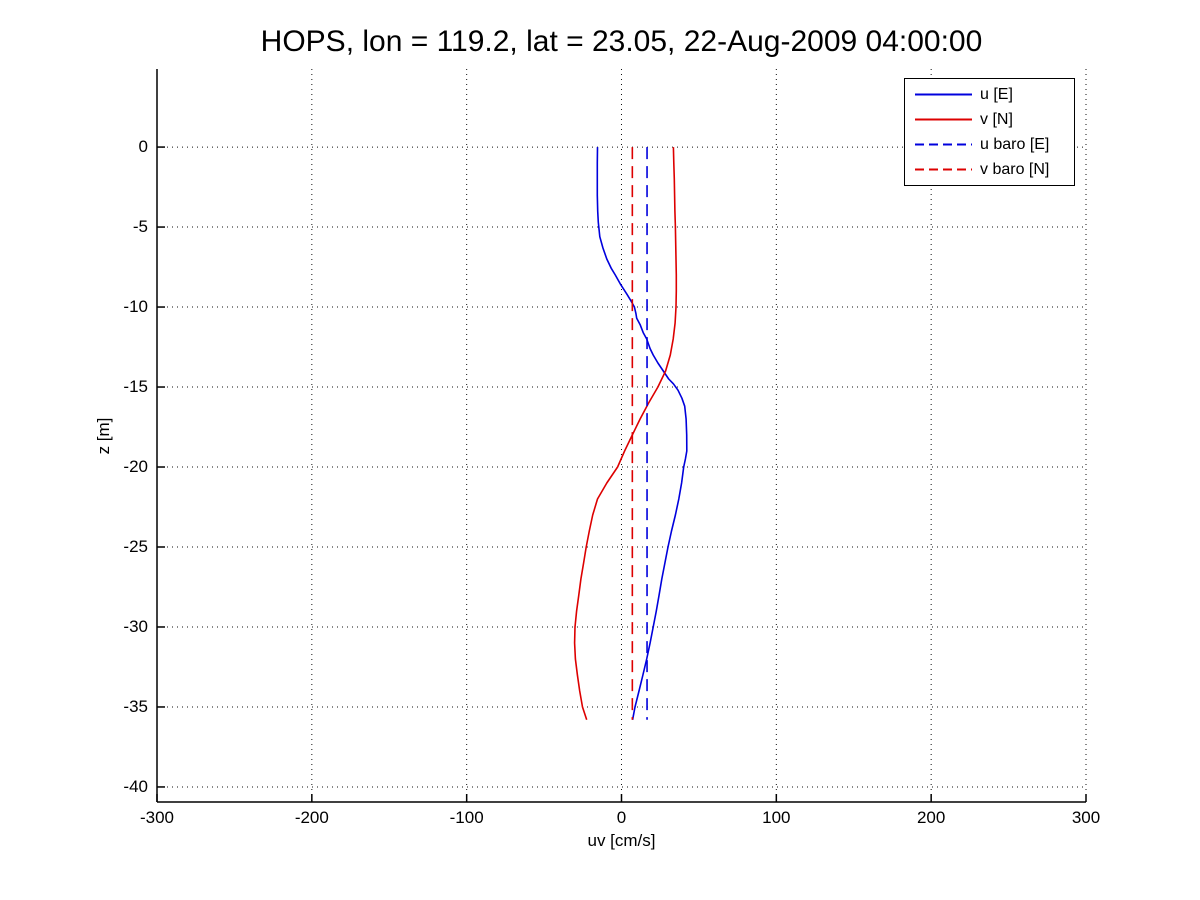 This screenshot has height=900, width=1200. What do you see at coordinates (621, 840) in the screenshot?
I see `x-axis-label: uv [cm/s]` at bounding box center [621, 840].